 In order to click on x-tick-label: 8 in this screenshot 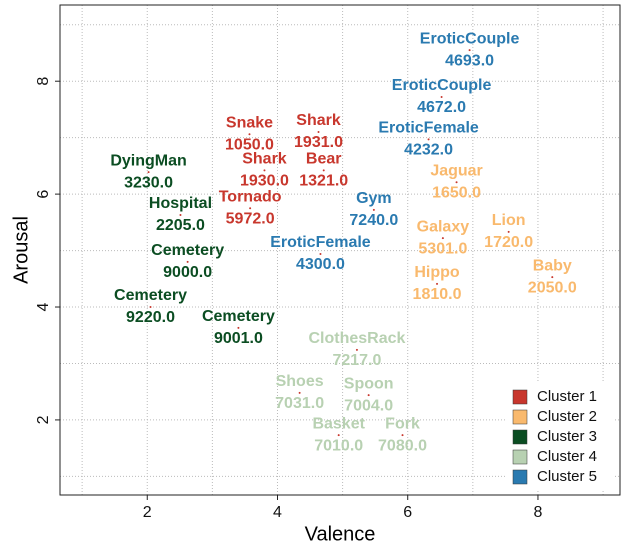, I will do `click(538, 512)`.